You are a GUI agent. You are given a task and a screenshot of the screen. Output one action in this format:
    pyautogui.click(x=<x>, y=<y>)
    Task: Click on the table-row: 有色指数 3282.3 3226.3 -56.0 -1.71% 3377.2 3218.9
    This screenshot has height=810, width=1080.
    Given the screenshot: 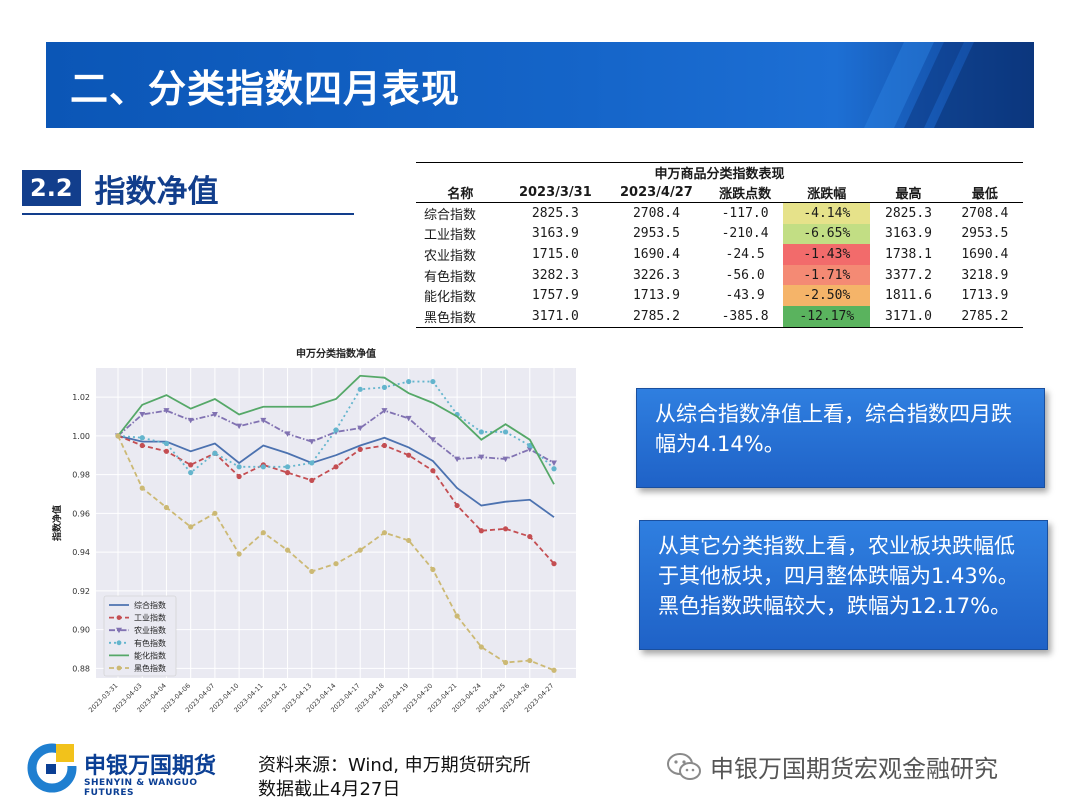 What is the action you would take?
    pyautogui.click(x=719, y=275)
    